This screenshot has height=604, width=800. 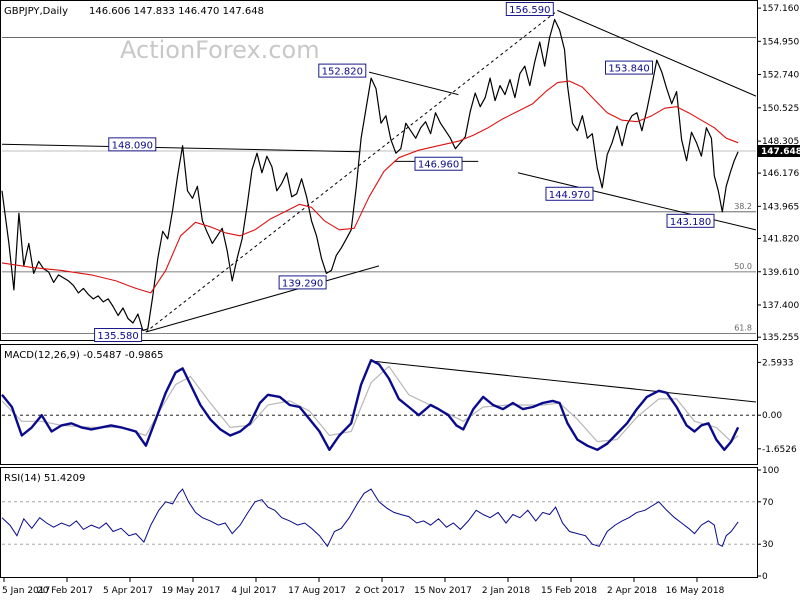 I want to click on price-label-text: 139.290, so click(x=302, y=283).